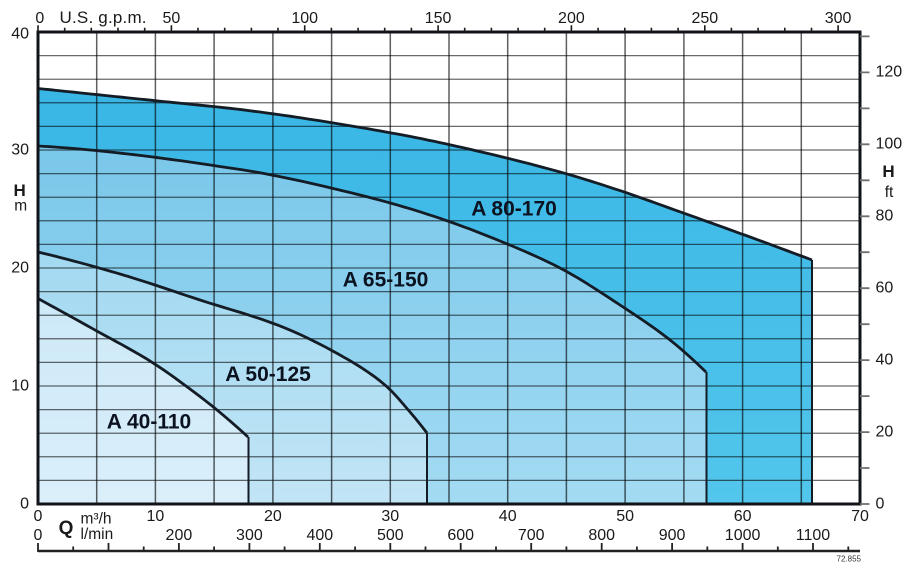 This screenshot has width=913, height=571. What do you see at coordinates (849, 559) in the screenshot?
I see `svg-text: 72.855` at bounding box center [849, 559].